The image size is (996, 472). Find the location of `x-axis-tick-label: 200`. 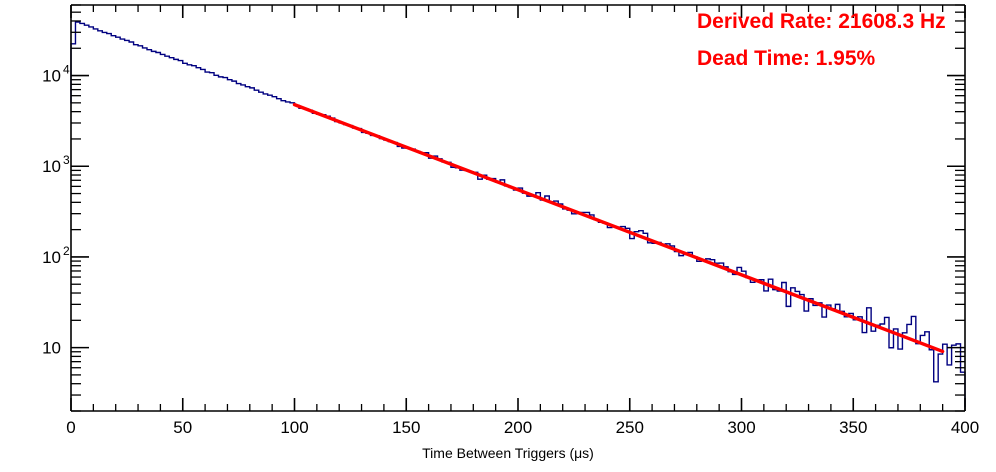

x-axis-tick-label: 200 is located at coordinates (518, 427).